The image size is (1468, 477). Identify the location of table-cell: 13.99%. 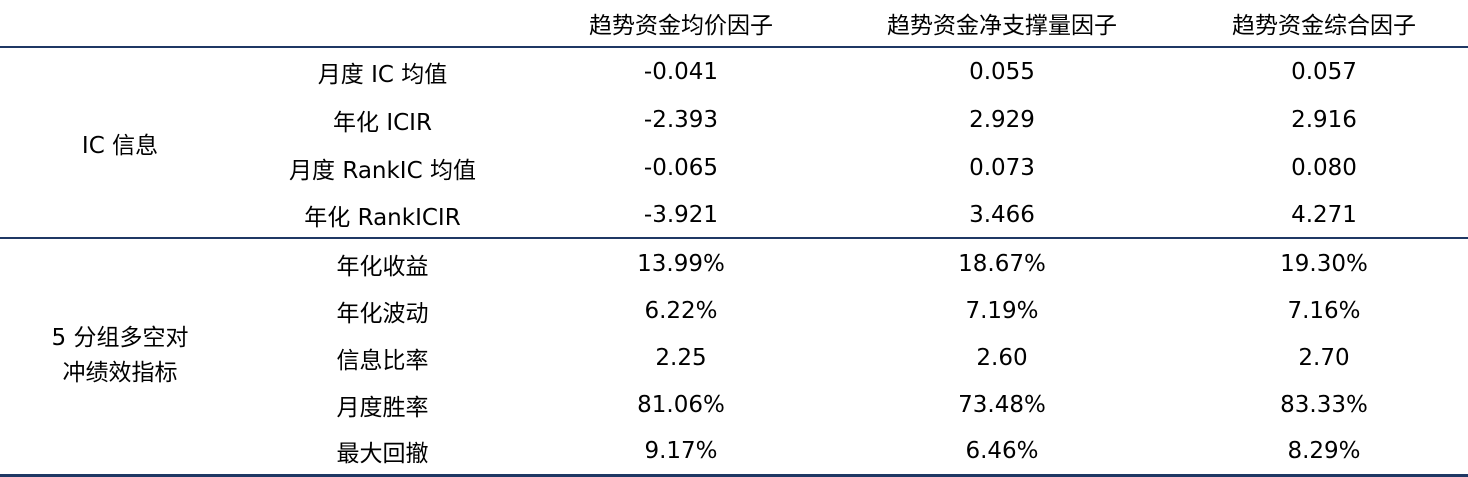
(681, 264).